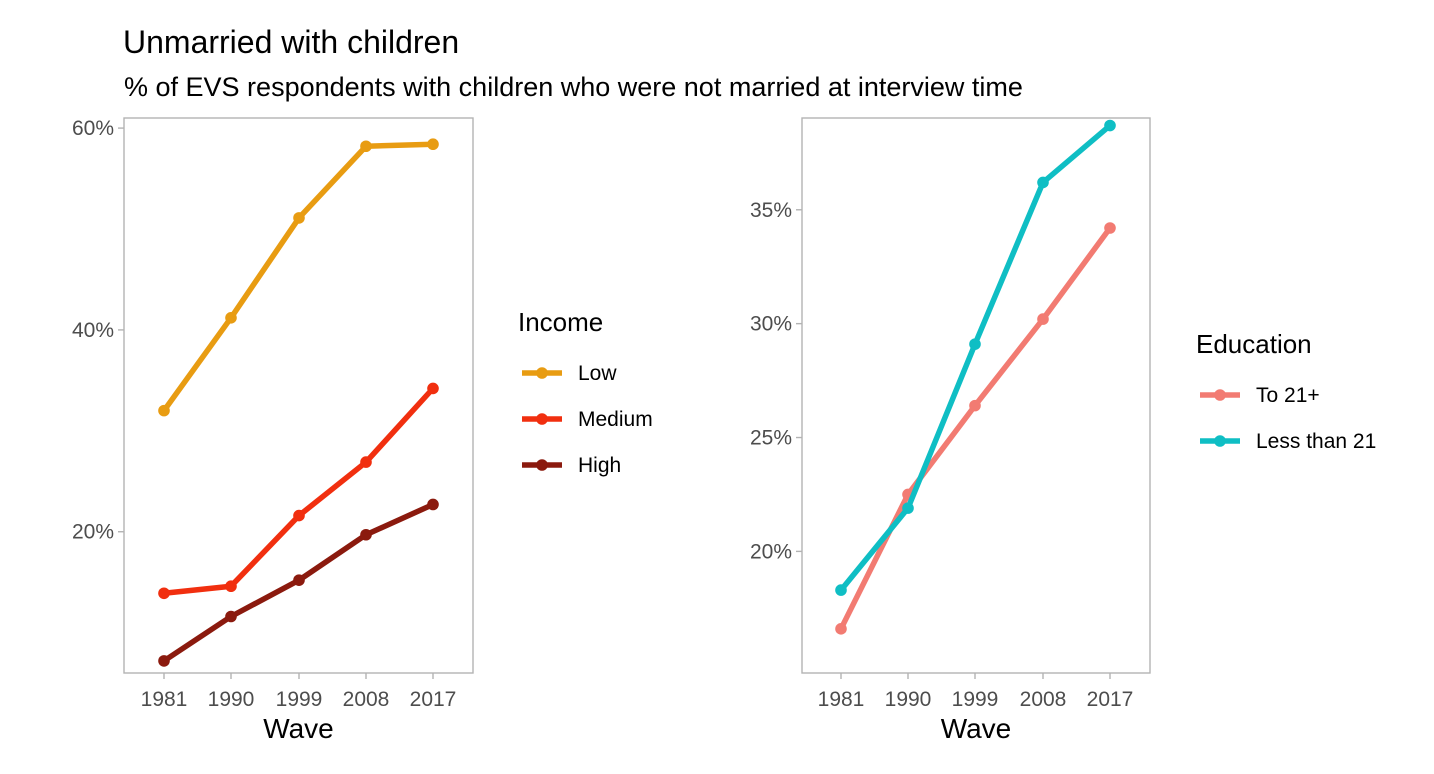 This screenshot has width=1434, height=774. Describe the element at coordinates (291, 42) in the screenshot. I see `chart-title: Unmarried with children` at that location.